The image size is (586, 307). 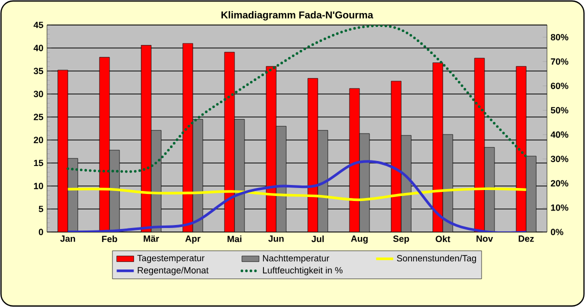 I want to click on y-tick-label: 20, so click(x=39, y=140).